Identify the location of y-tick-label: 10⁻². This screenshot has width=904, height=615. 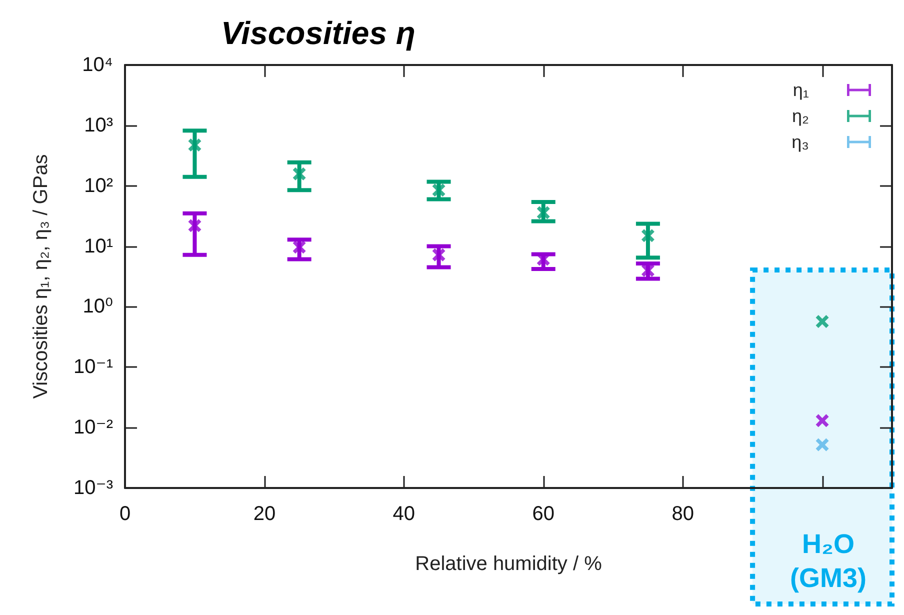
(94, 427).